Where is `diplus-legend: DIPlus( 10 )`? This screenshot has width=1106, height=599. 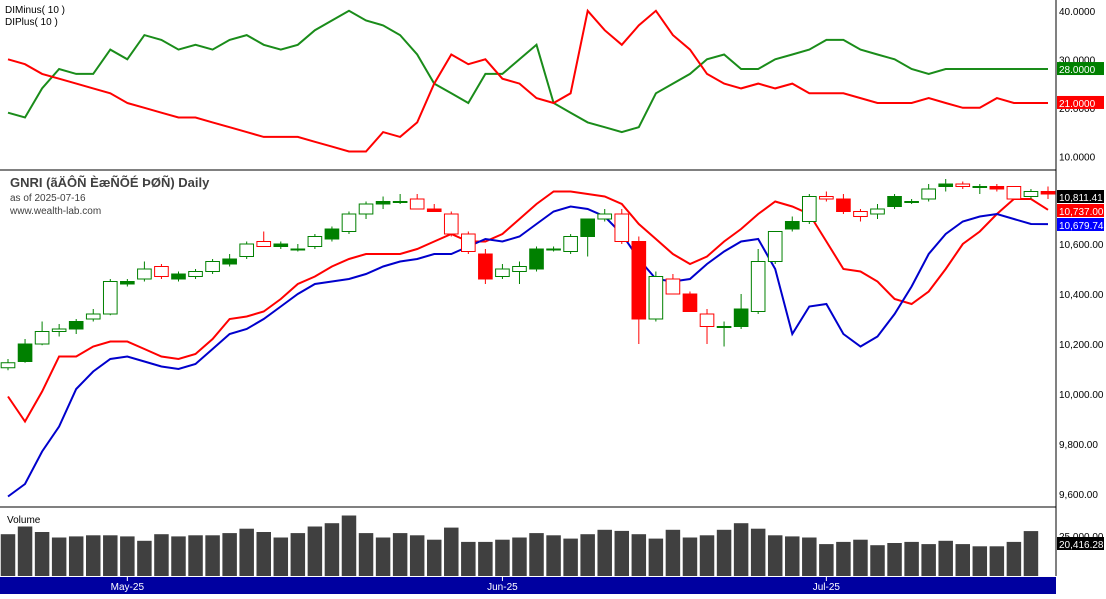 diplus-legend: DIPlus( 10 ) is located at coordinates (31, 22).